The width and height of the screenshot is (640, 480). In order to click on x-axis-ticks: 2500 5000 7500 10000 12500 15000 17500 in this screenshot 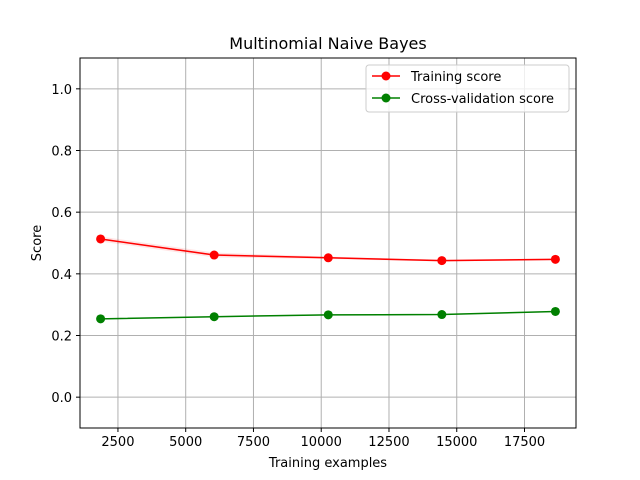, I will do `click(323, 439)`.